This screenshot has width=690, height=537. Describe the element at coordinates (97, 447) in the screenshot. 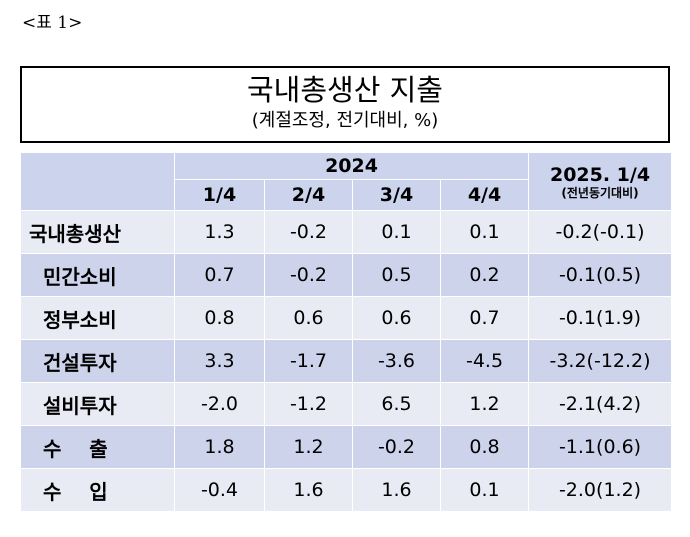

I see `row-label: 수 출` at that location.